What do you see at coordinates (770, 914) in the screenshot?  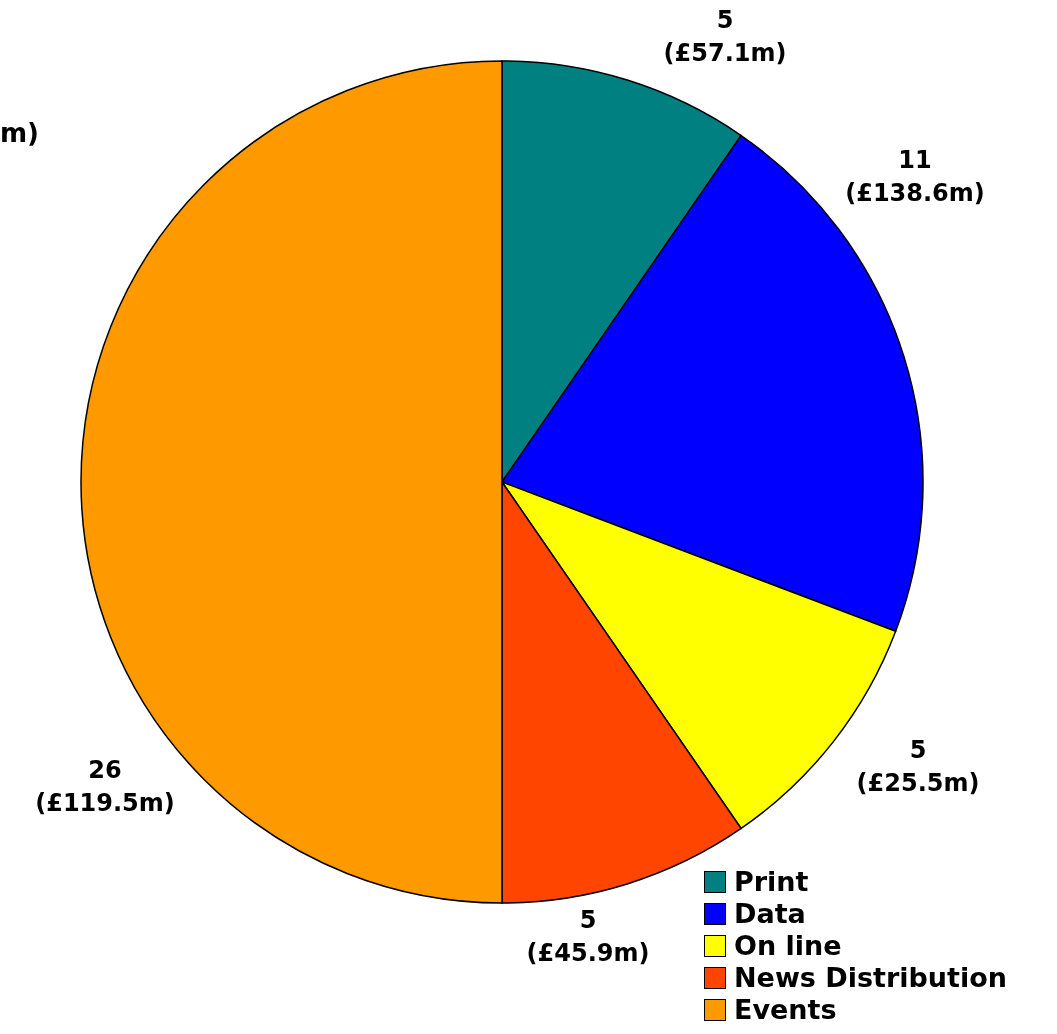 I see `legend-label: Data` at bounding box center [770, 914].